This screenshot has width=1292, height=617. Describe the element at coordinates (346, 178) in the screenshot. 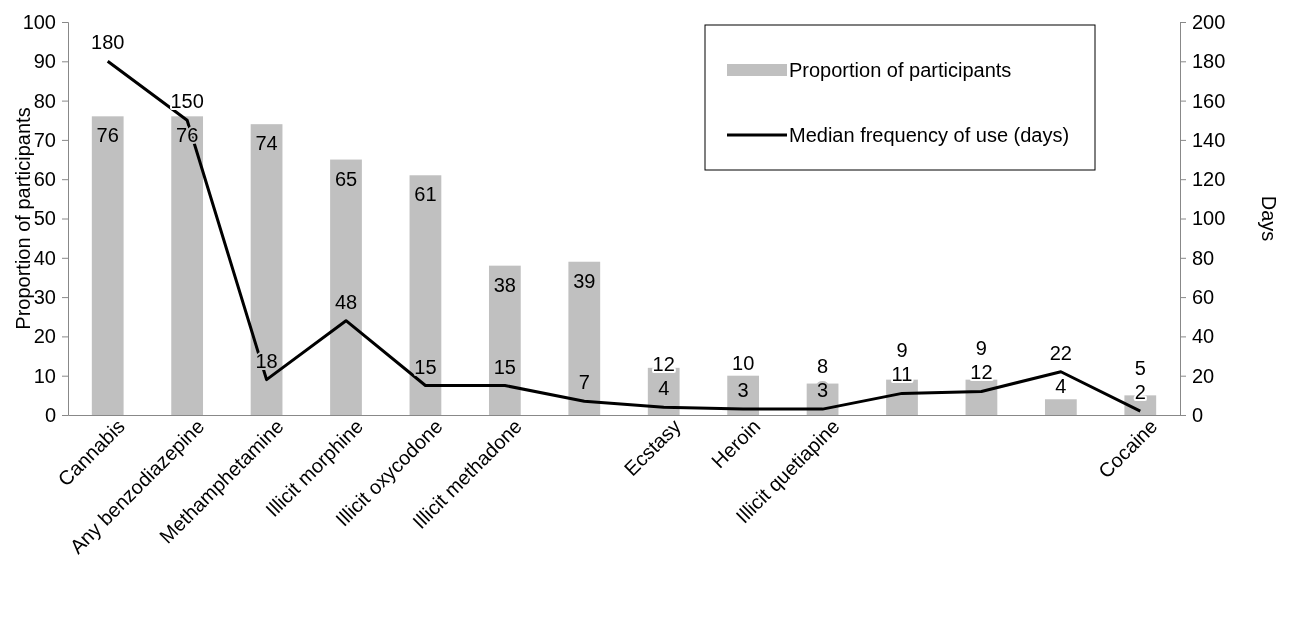

I see `data-label: 65` at that location.